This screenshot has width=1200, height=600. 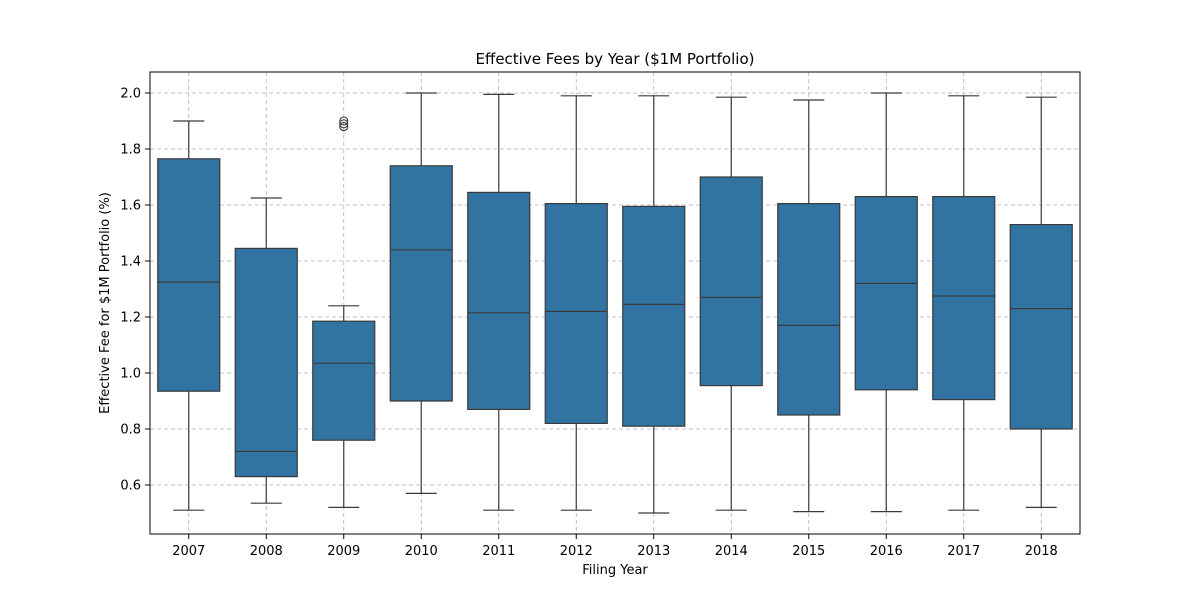 I want to click on box-group-2016, so click(x=886, y=302).